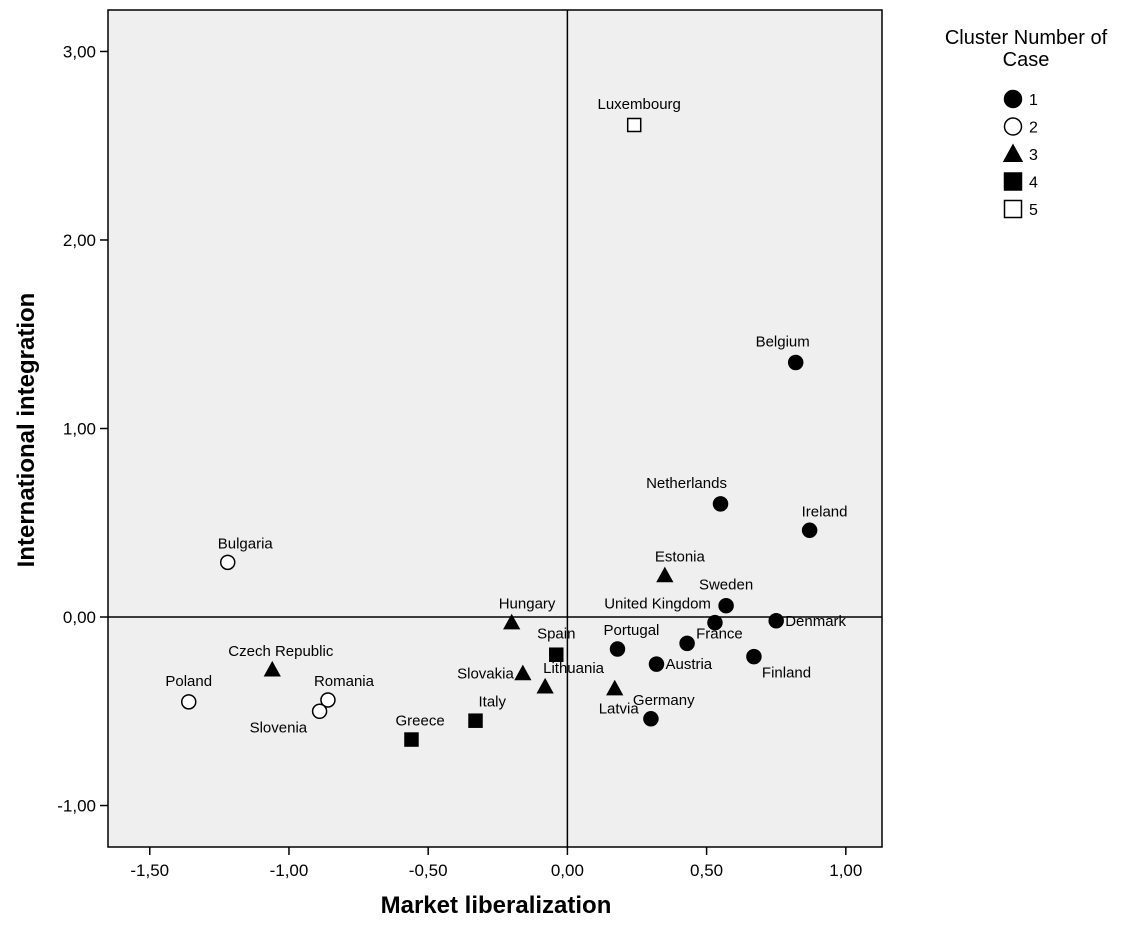 Image resolution: width=1143 pixels, height=932 pixels. Describe the element at coordinates (188, 681) in the screenshot. I see `point-label: Poland` at that location.